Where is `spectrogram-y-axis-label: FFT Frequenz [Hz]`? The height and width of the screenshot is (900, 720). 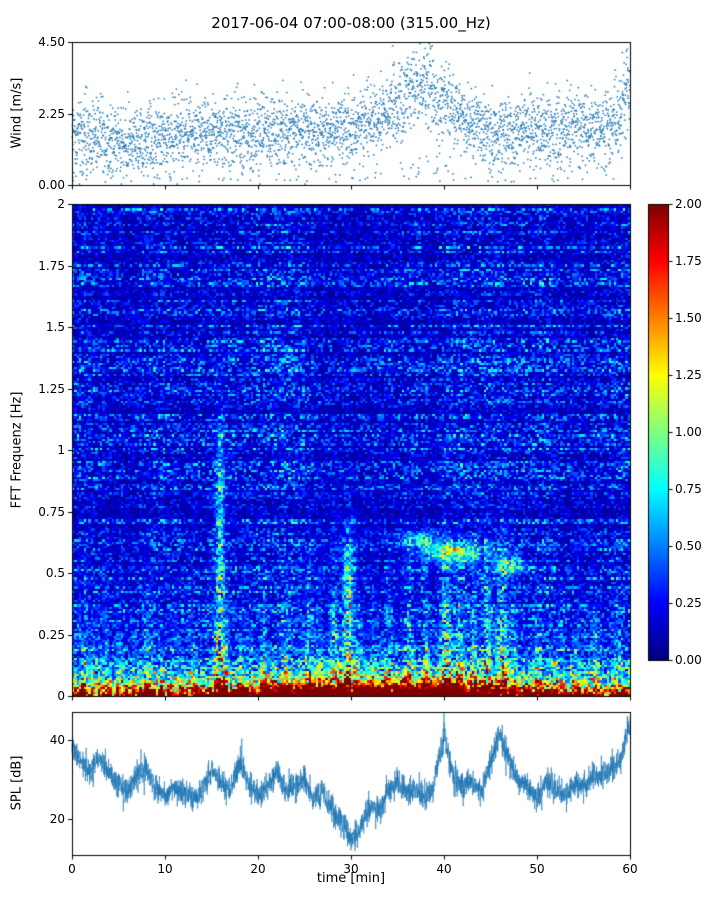 spectrogram-y-axis-label: FFT Frequenz [Hz] is located at coordinates (17, 450).